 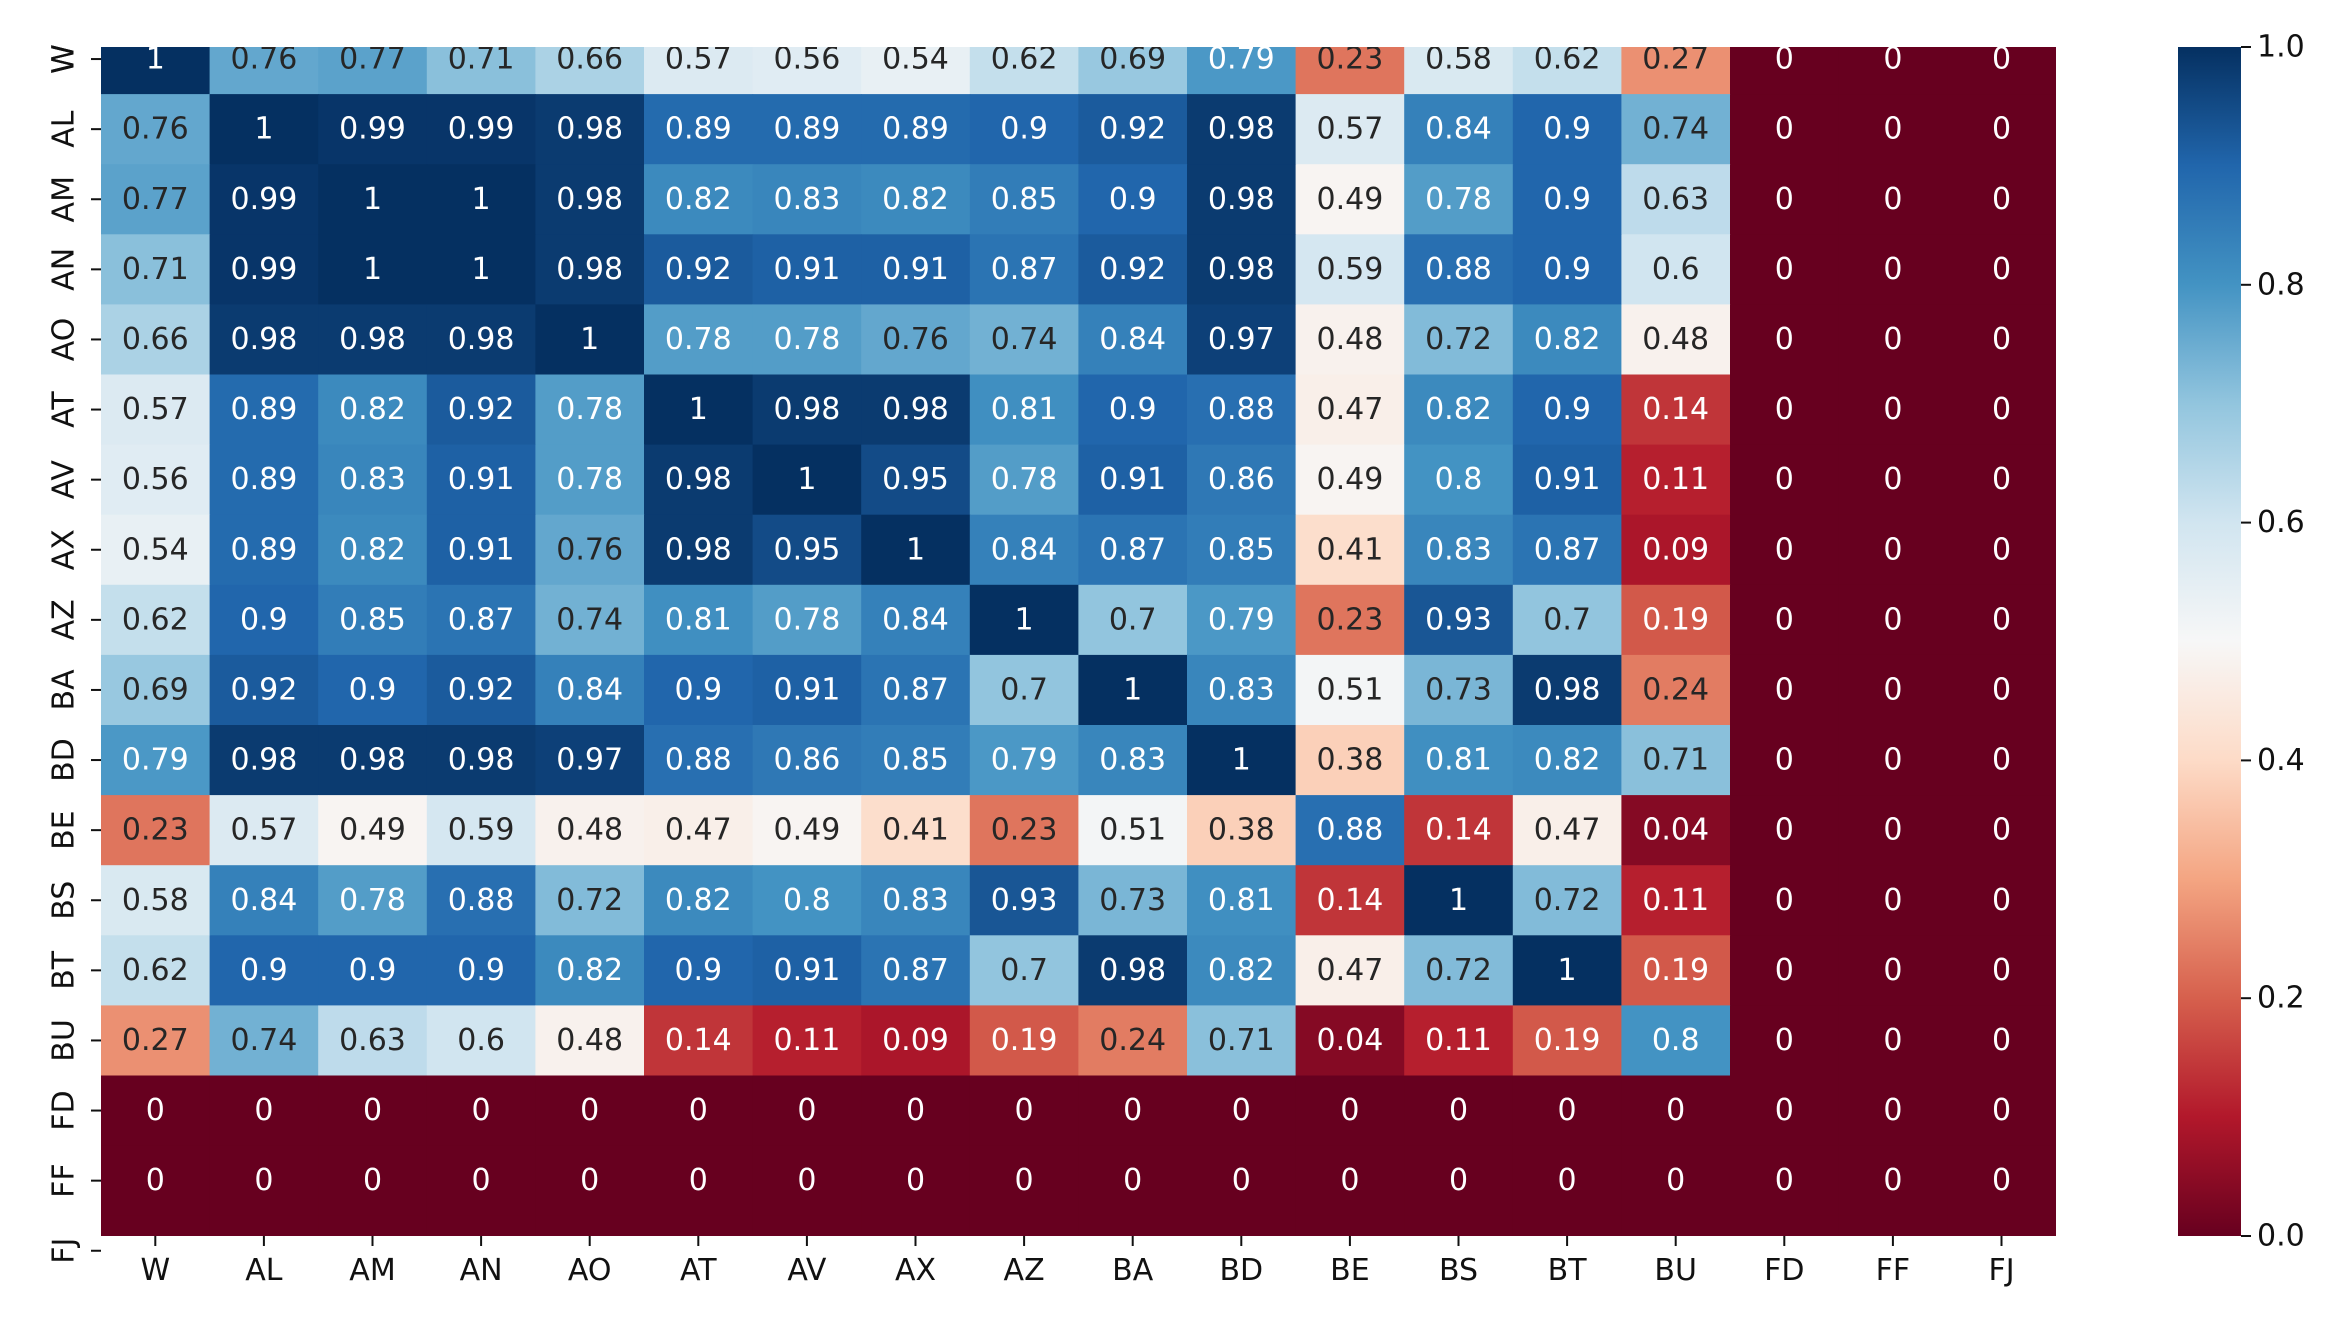 What do you see at coordinates (1350, 550) in the screenshot?
I see `cell-AX-BE` at bounding box center [1350, 550].